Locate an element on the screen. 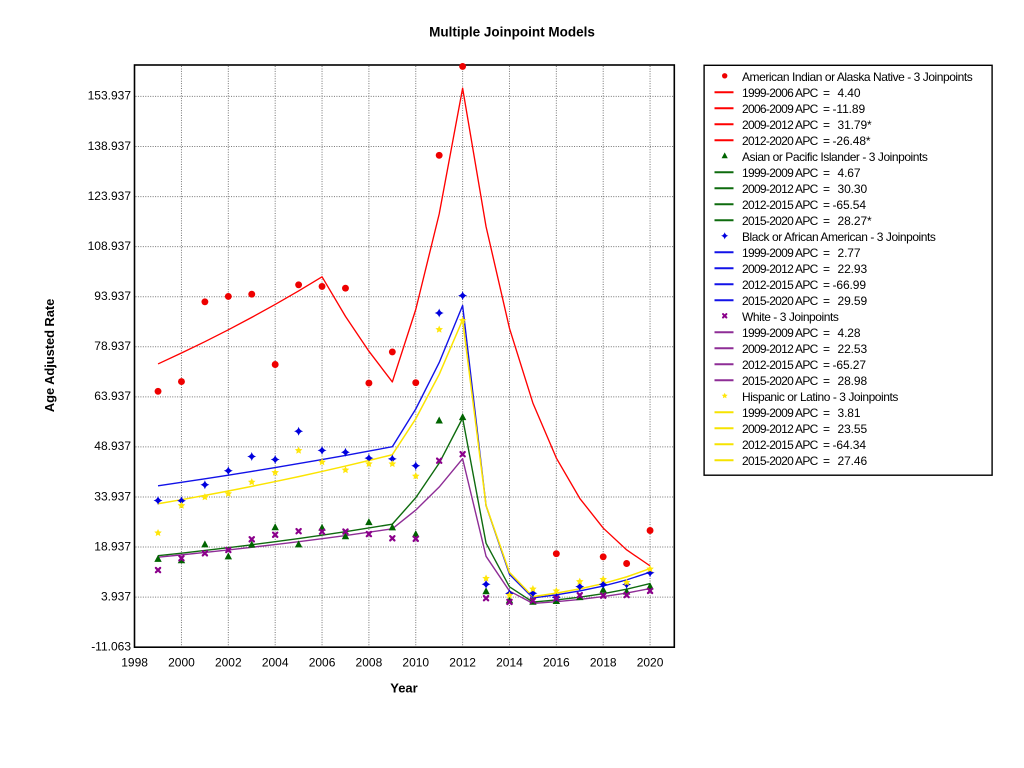  svg-text: 138.937 is located at coordinates (110, 146).